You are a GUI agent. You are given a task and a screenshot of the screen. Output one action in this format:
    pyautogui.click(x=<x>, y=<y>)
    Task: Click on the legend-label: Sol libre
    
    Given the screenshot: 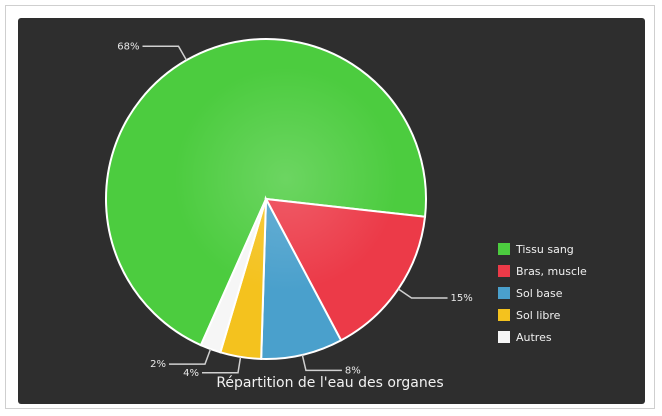 What is the action you would take?
    pyautogui.click(x=538, y=315)
    